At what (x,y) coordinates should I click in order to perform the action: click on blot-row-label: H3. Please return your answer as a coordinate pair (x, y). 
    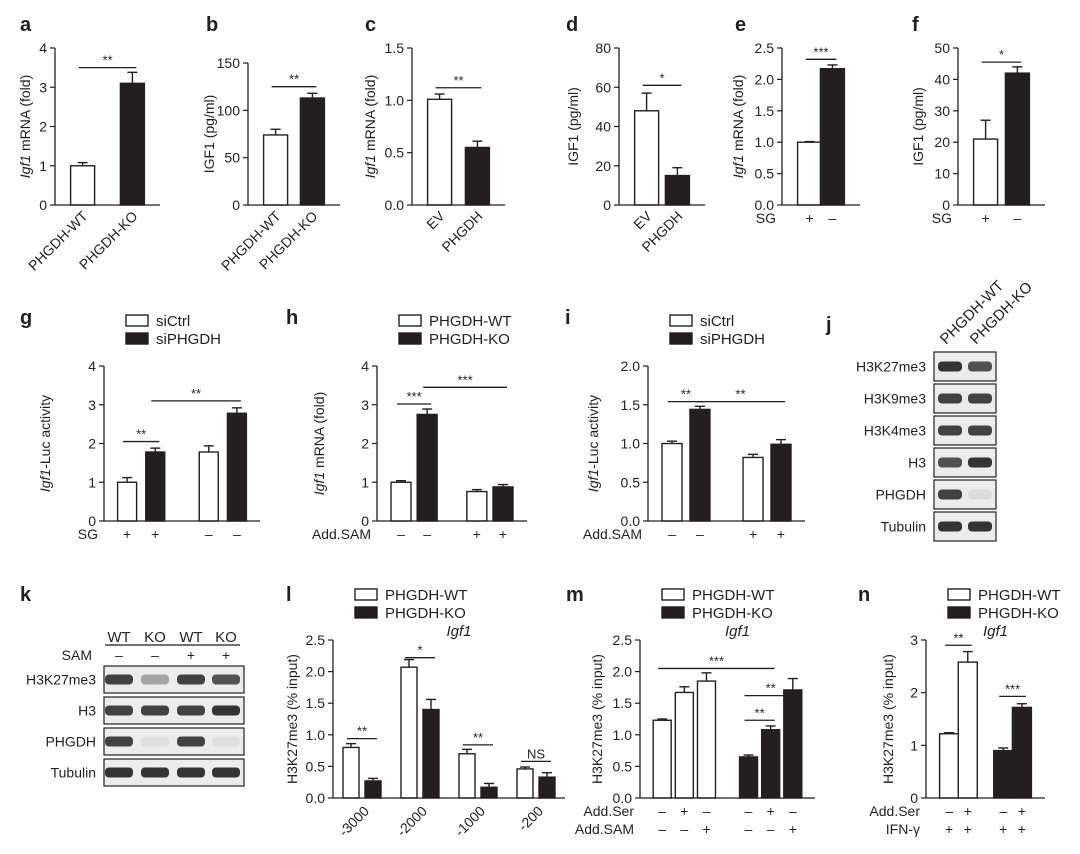
    Looking at the image, I should click on (87, 711).